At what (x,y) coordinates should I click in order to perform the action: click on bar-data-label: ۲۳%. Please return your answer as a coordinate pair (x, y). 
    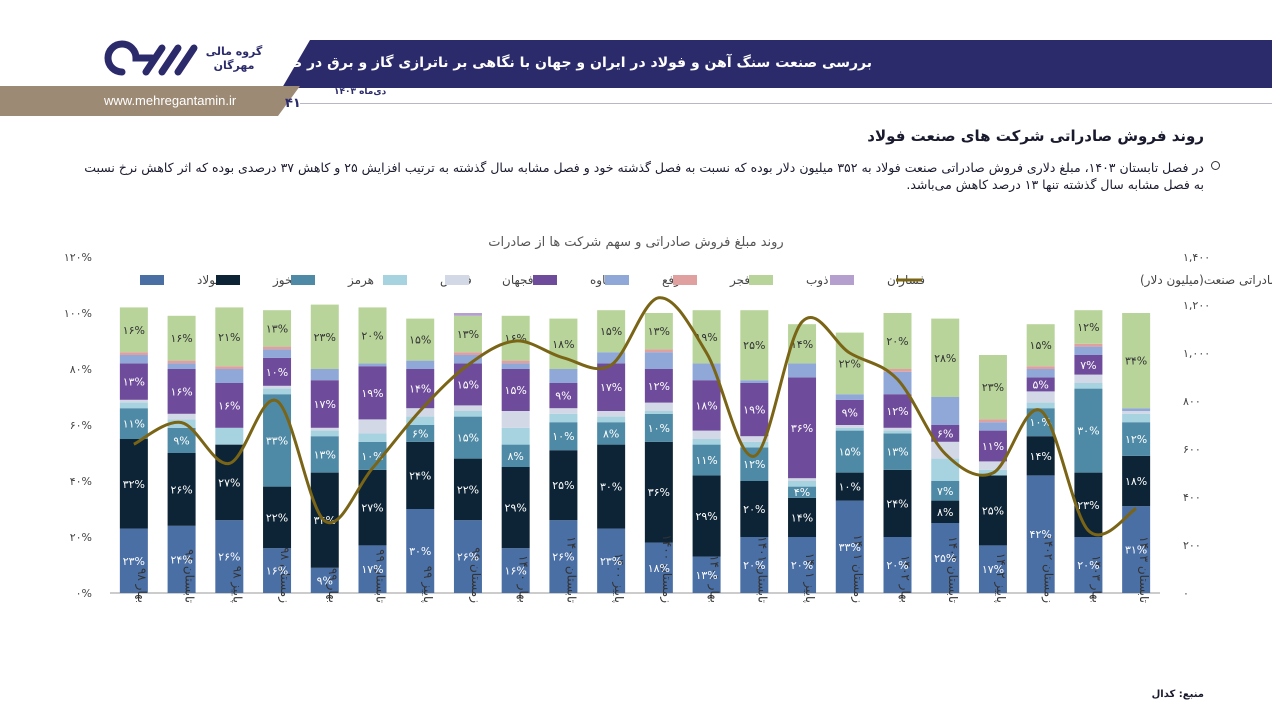
    Looking at the image, I should click on (1088, 505).